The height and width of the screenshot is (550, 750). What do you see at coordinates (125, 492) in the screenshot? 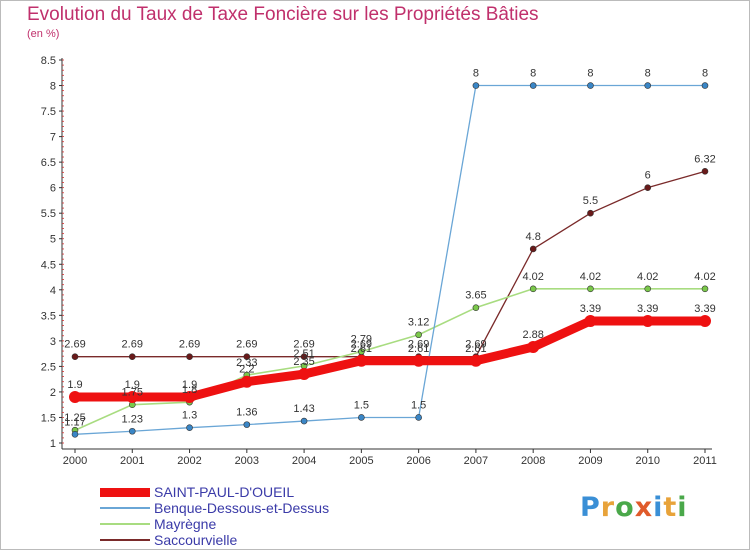
I see `legend-swatch-saint-paul` at bounding box center [125, 492].